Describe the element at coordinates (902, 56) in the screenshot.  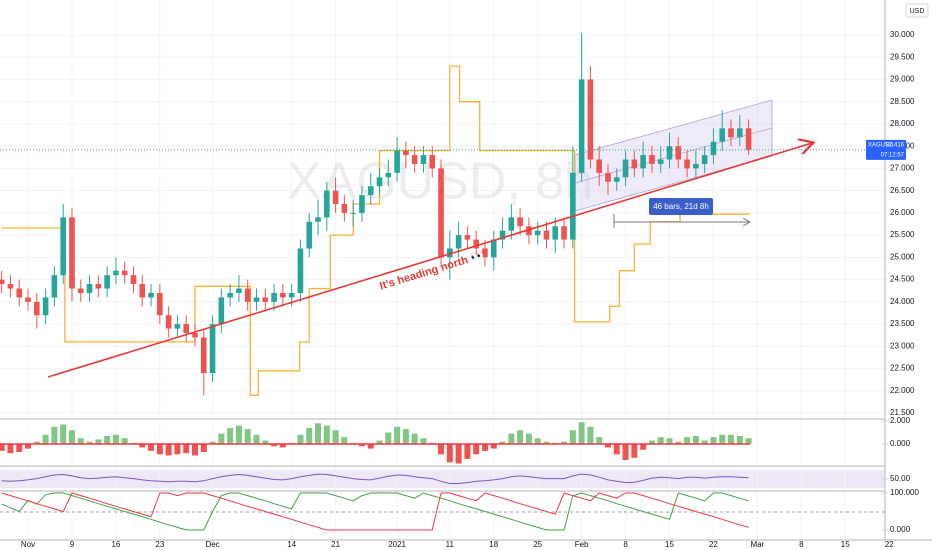
I see `y-tick-label: 29.500` at that location.